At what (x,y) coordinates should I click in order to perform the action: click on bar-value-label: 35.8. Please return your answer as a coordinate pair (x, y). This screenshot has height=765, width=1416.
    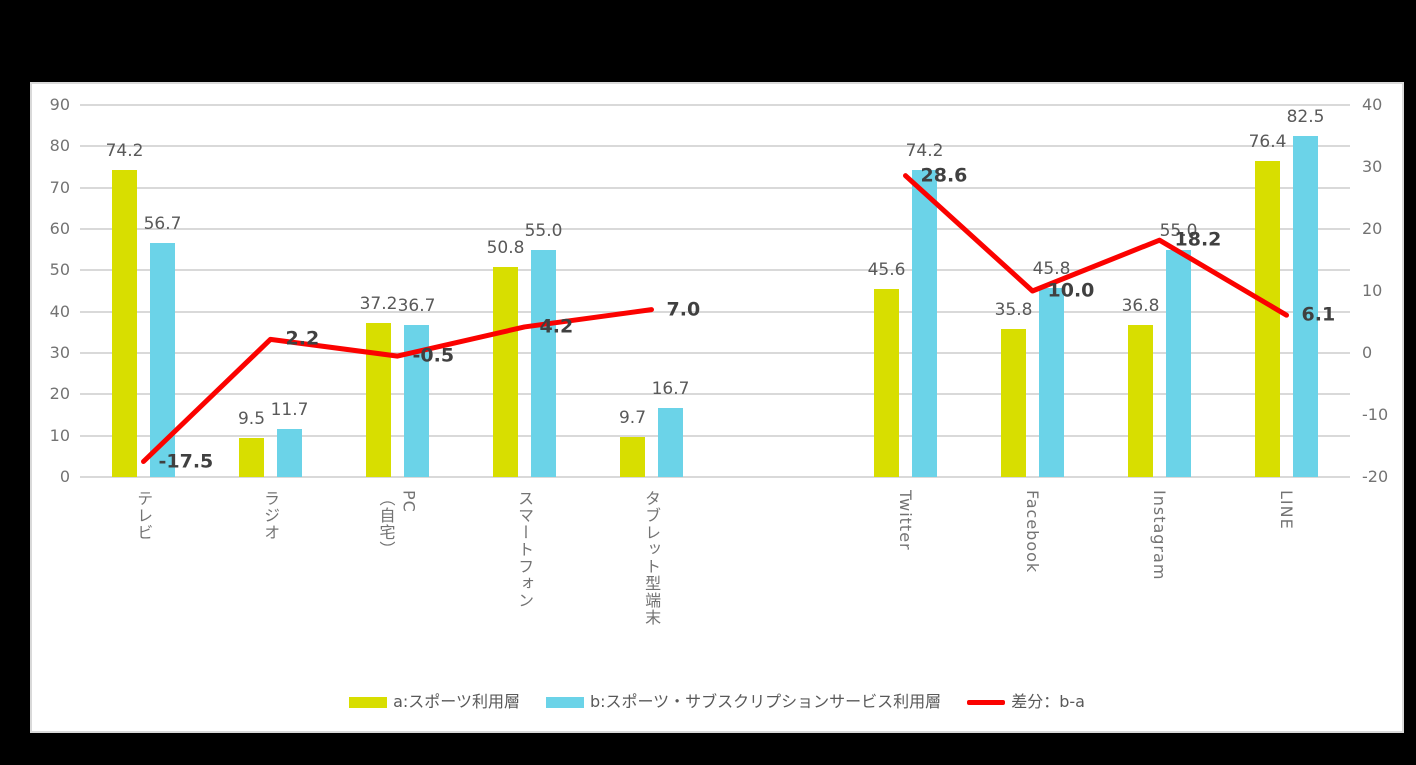
    Looking at the image, I should click on (1013, 310).